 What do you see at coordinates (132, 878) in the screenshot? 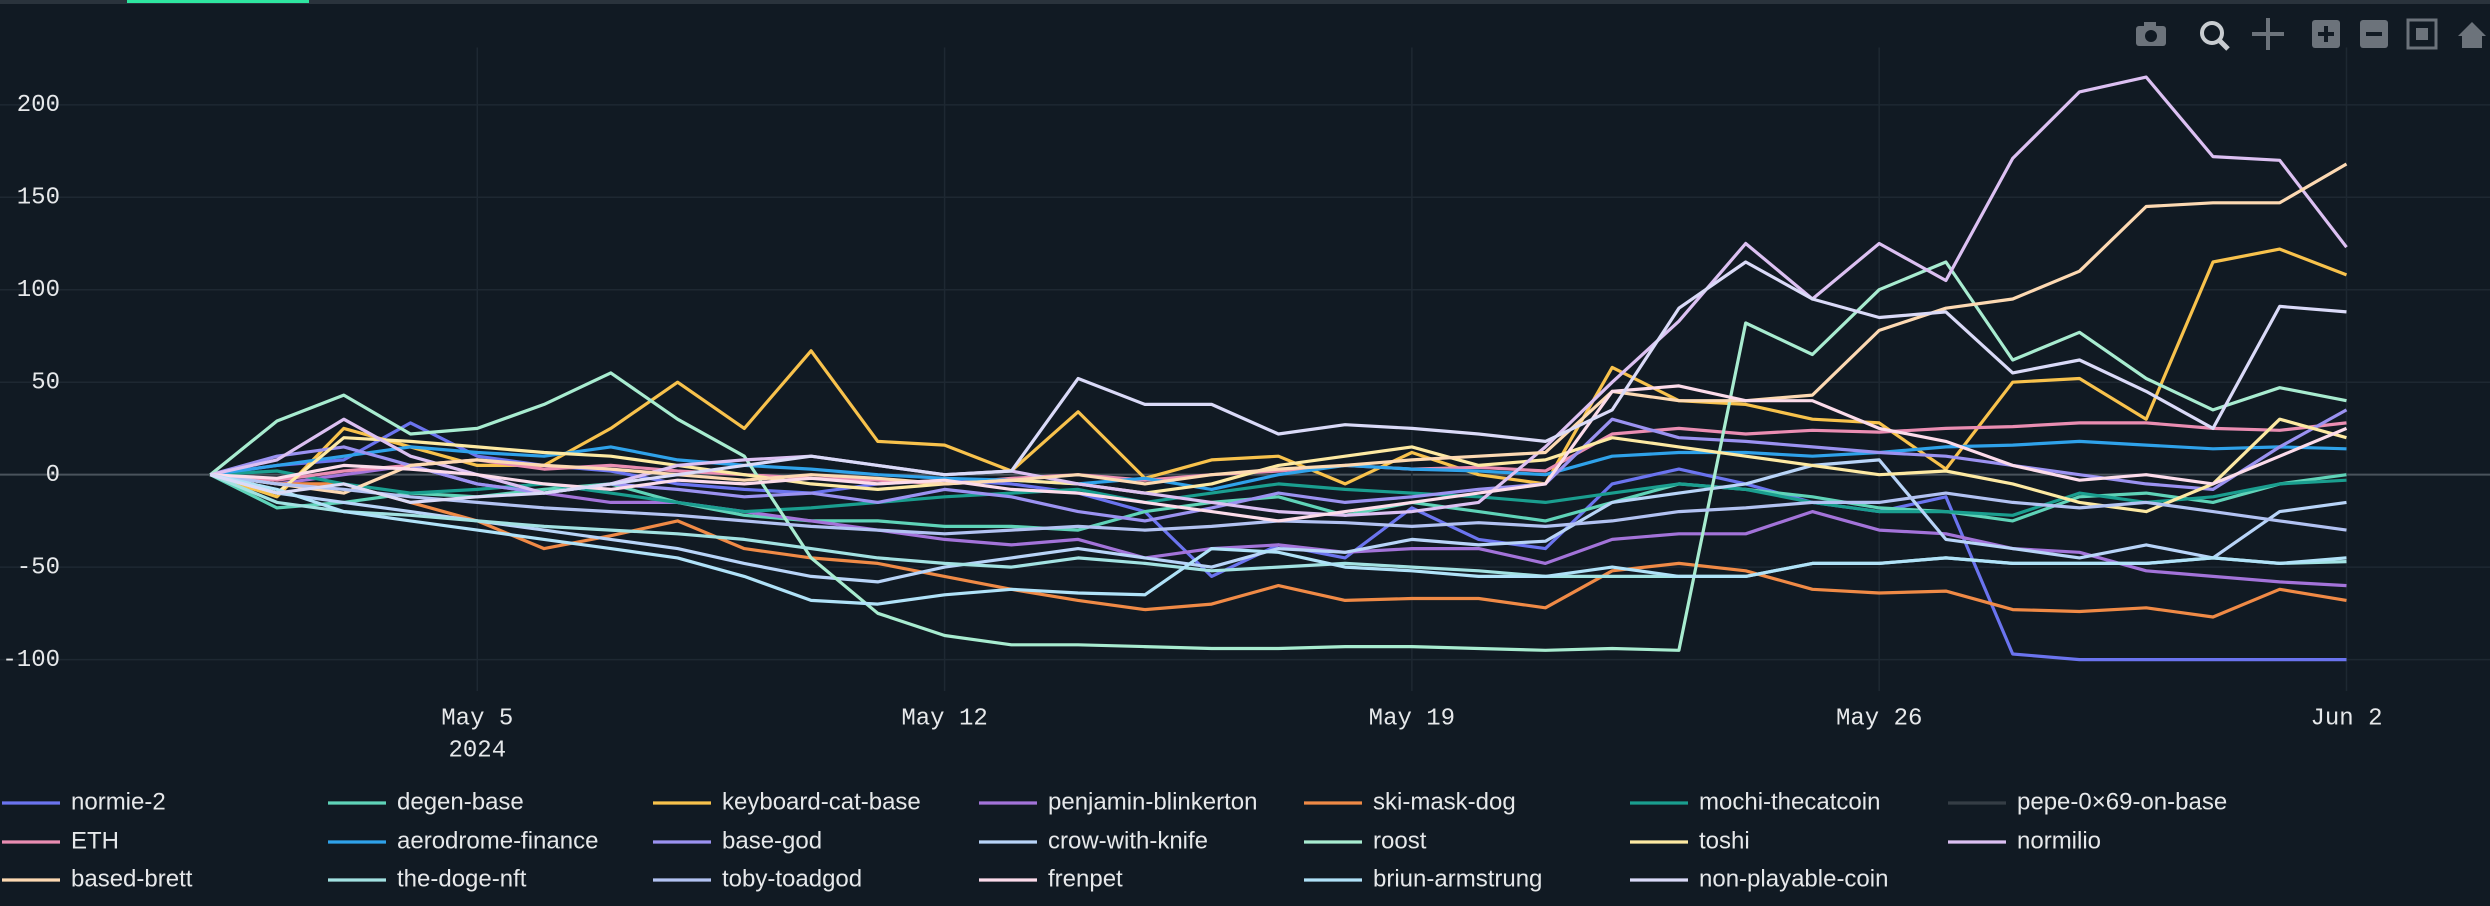
I see `legend-label: based-brett` at bounding box center [132, 878].